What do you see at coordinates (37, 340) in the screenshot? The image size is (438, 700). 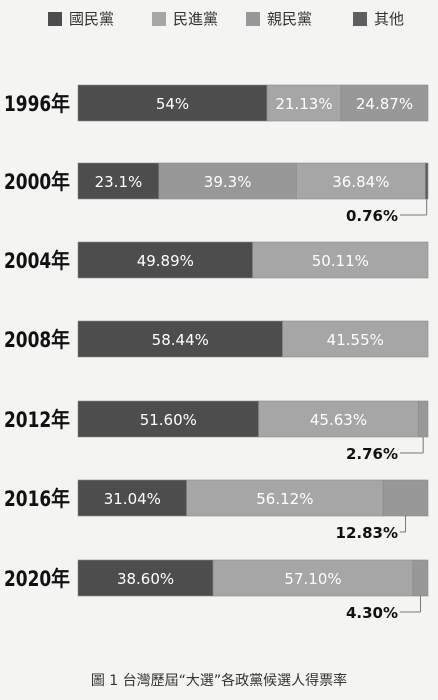 I see `year-label: 2008年` at bounding box center [37, 340].